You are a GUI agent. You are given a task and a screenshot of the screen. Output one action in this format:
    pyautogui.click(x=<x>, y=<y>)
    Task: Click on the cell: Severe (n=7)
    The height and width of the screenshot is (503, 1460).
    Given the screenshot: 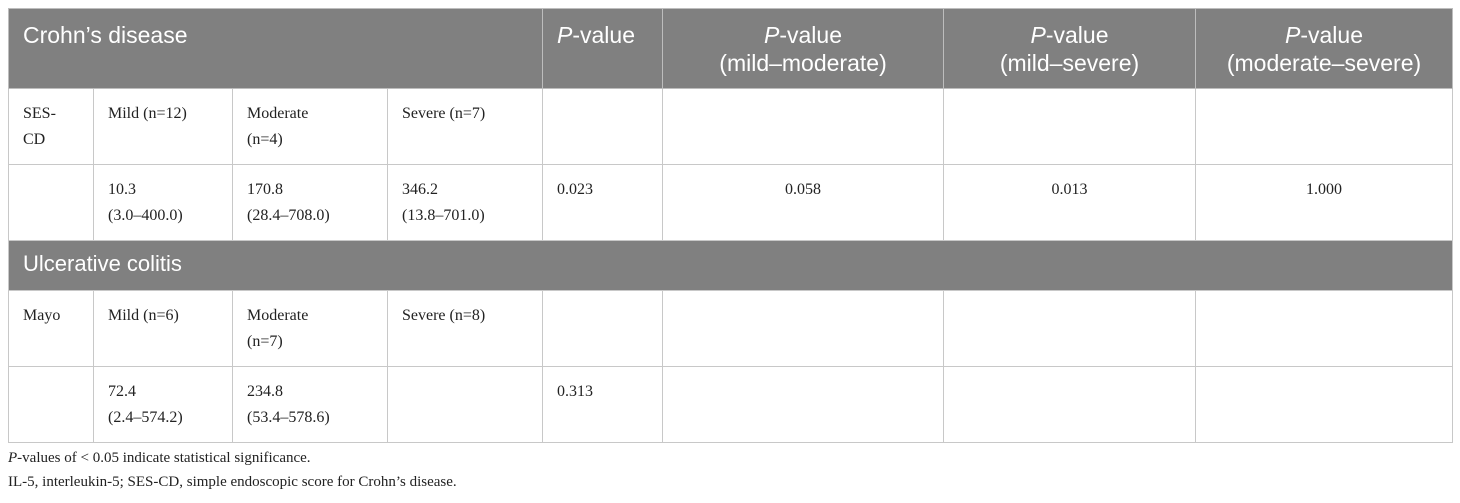 What is the action you would take?
    pyautogui.click(x=465, y=126)
    